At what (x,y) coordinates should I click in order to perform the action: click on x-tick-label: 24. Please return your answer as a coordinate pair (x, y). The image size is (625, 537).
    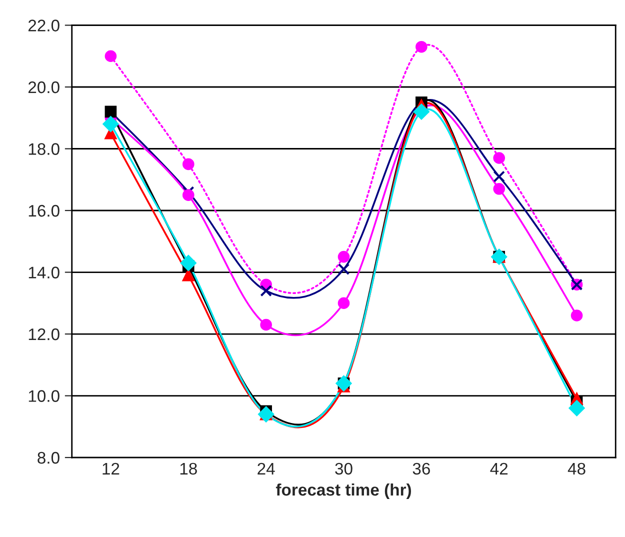
    Looking at the image, I should click on (266, 468).